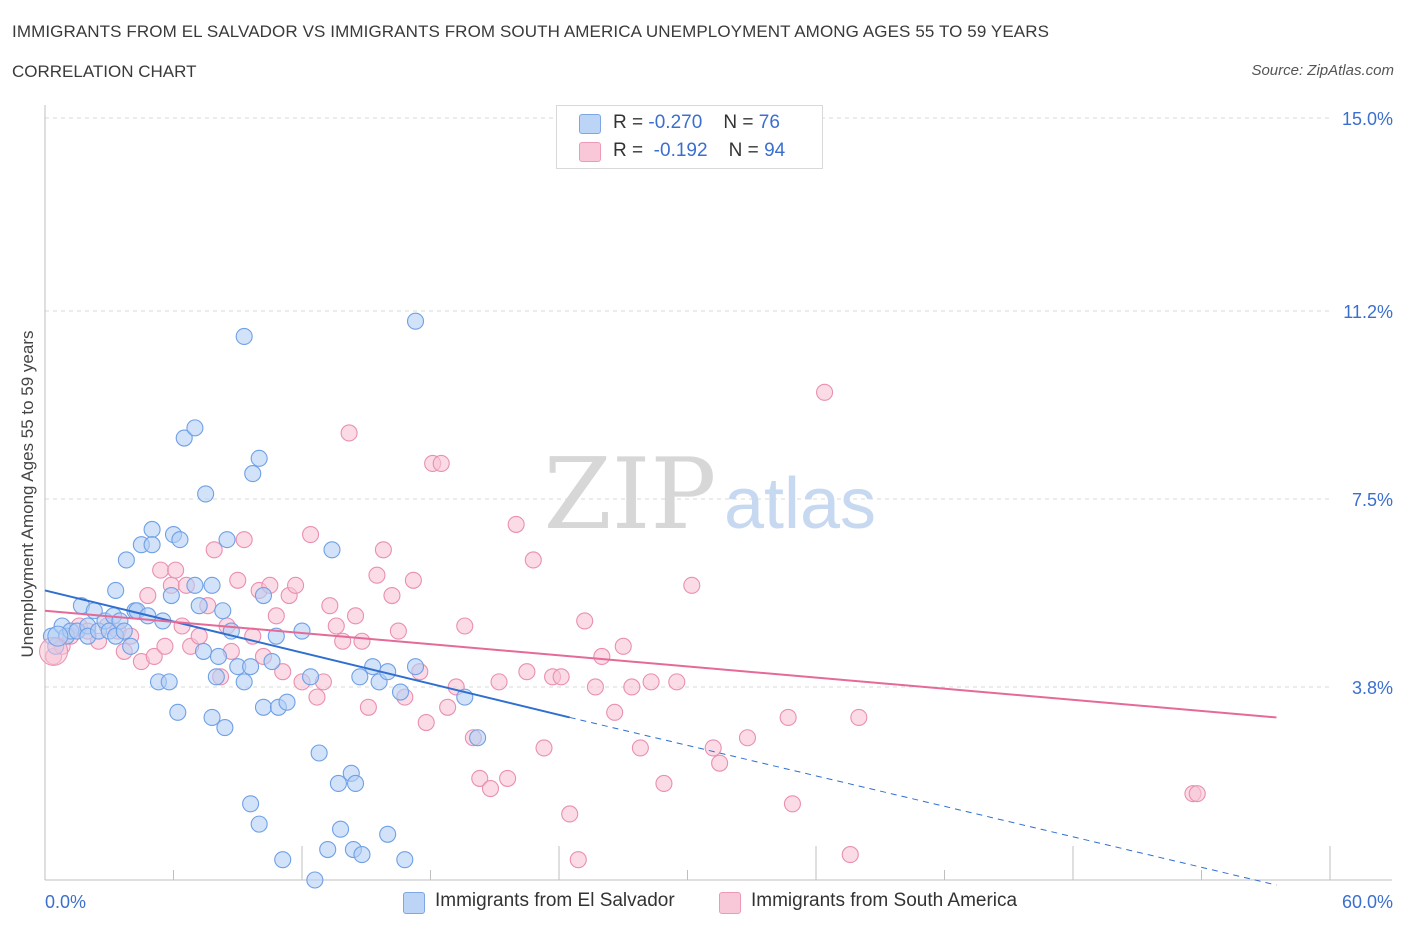 This screenshot has height=930, width=1406. What do you see at coordinates (628, 122) in the screenshot?
I see `legend-r-label: R =` at bounding box center [628, 122].